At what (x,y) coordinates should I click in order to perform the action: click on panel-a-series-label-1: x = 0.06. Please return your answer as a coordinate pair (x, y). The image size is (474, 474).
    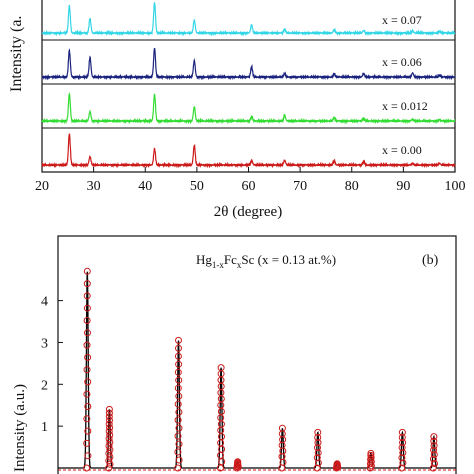
    Looking at the image, I should click on (402, 62).